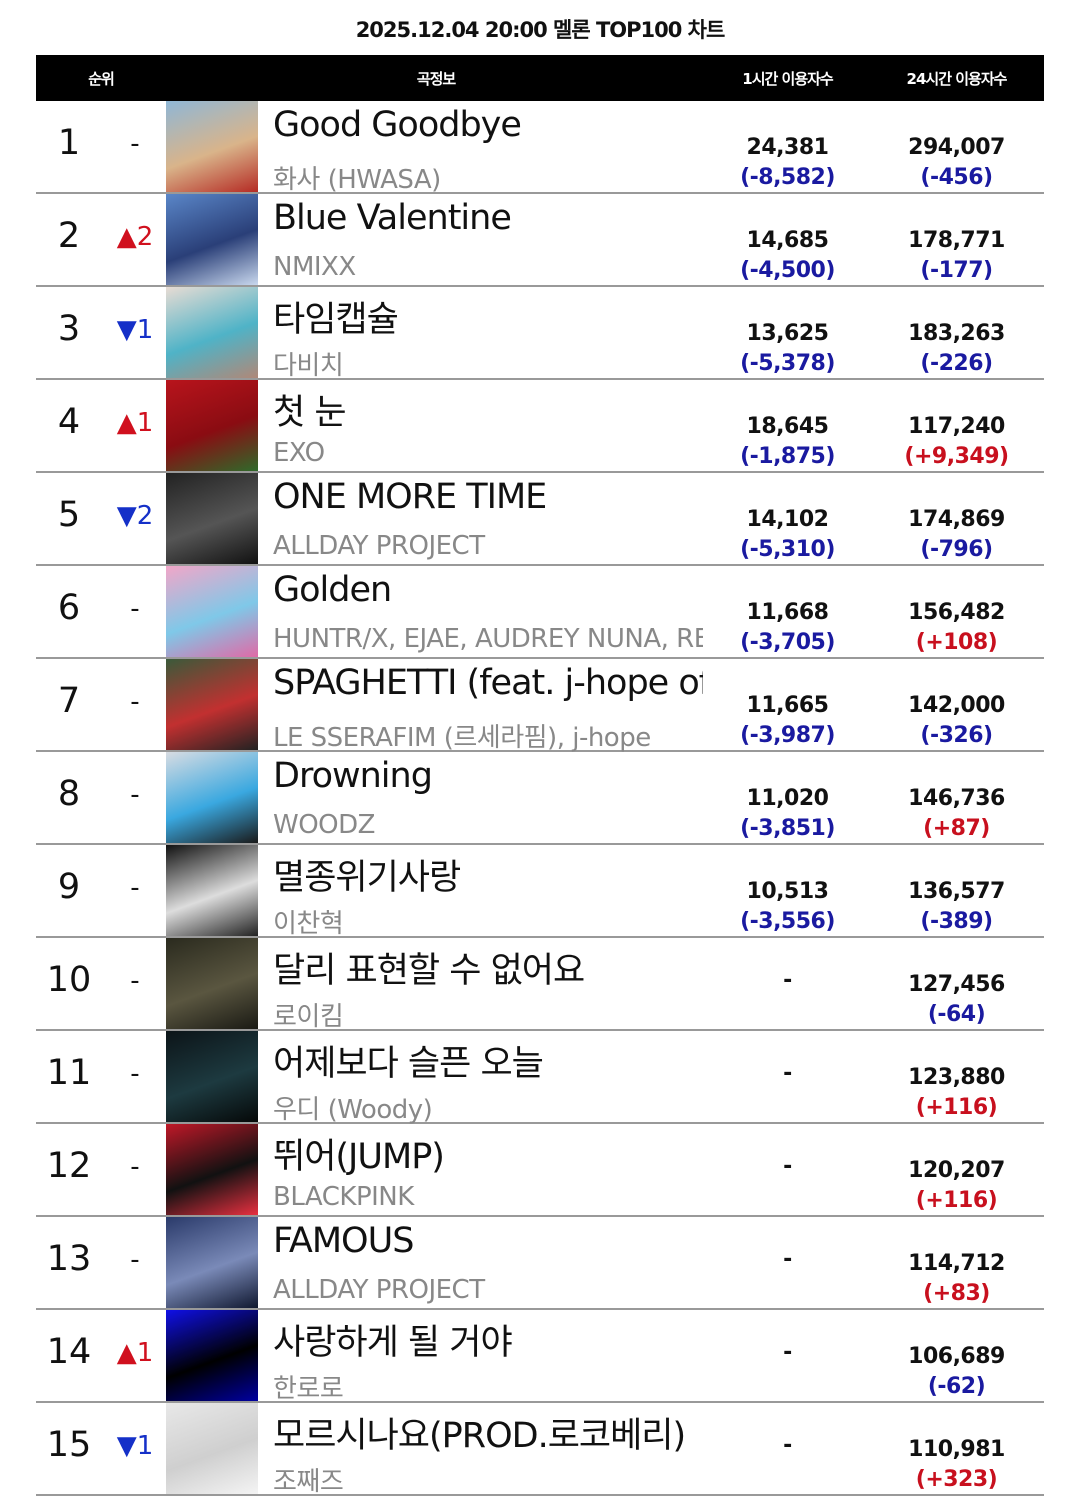 This screenshot has height=1498, width=1080. Describe the element at coordinates (540, 78) in the screenshot. I see `table-header: 순위 곡정보 1시간 이용자수 24시간 이용자수` at that location.